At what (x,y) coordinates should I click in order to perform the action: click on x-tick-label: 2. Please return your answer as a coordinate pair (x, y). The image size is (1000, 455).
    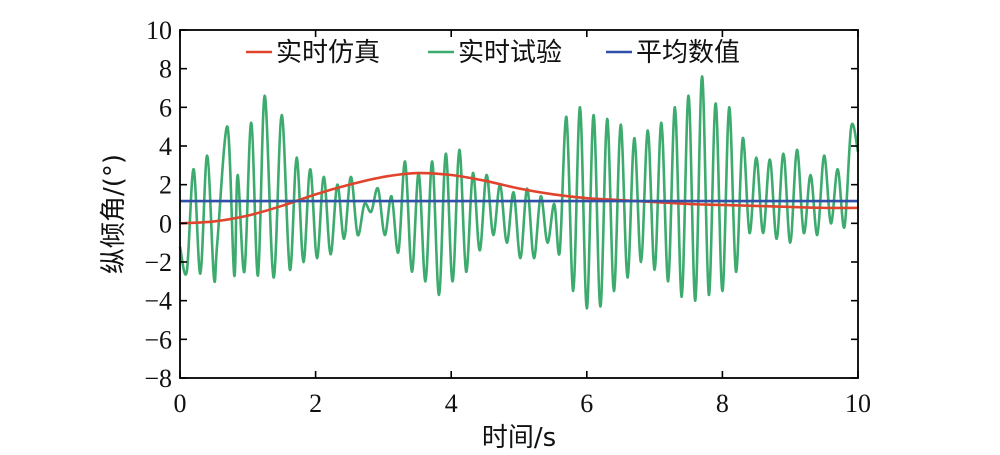
    Looking at the image, I should click on (315, 403).